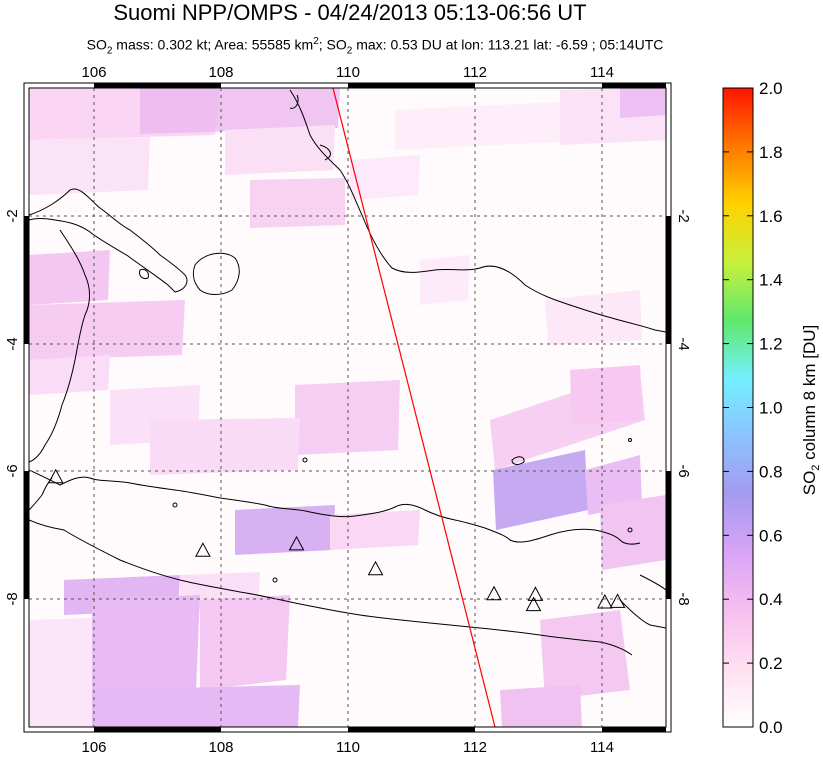 The height and width of the screenshot is (759, 823). I want to click on colorbar-tick-label: 1.8, so click(771, 152).